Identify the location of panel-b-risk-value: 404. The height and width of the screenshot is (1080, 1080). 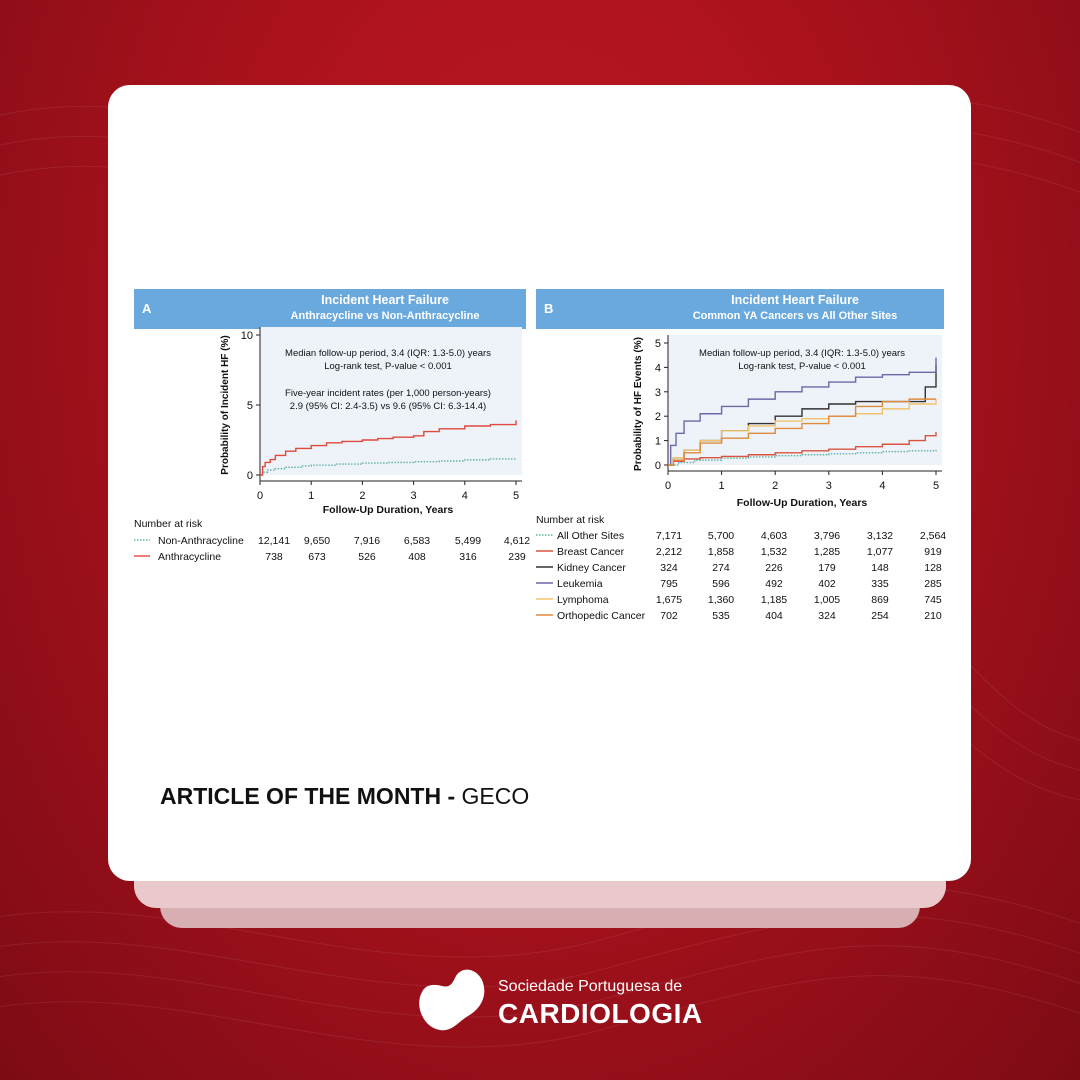
(774, 616).